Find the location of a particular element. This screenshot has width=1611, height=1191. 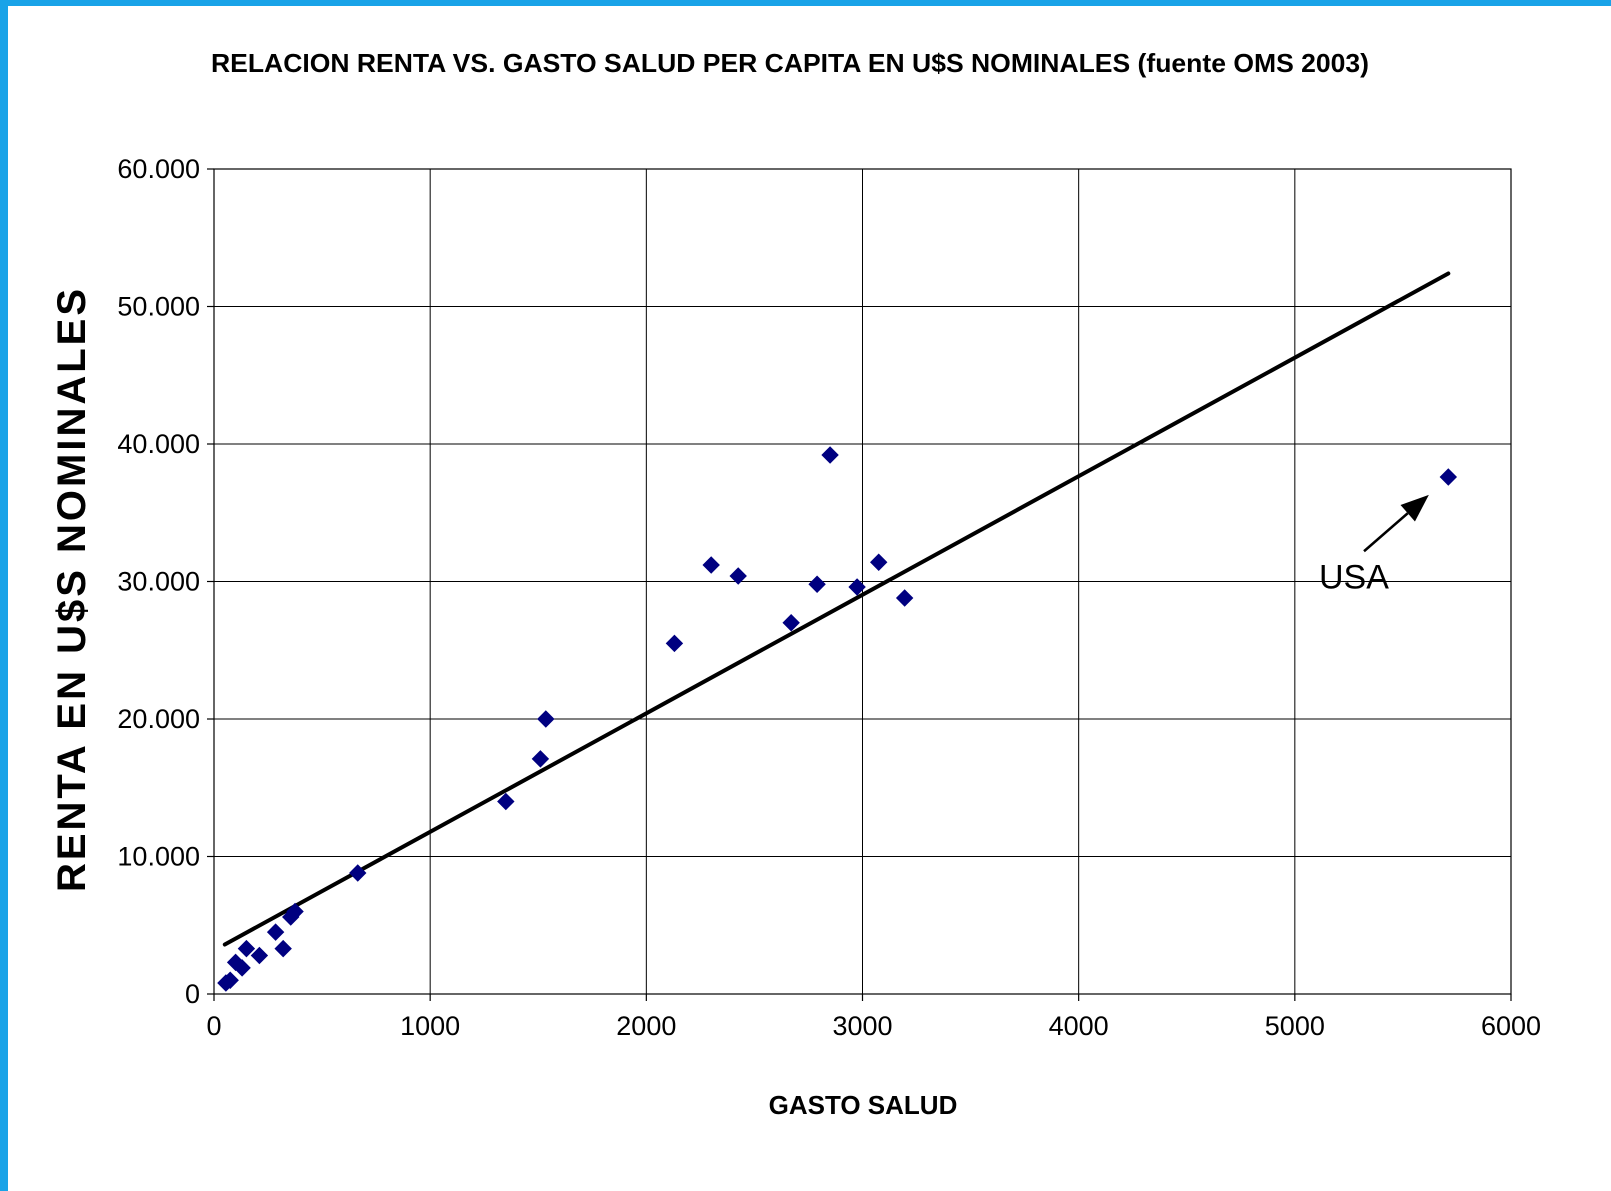

y-tick-label: 60.000 is located at coordinates (158, 169).